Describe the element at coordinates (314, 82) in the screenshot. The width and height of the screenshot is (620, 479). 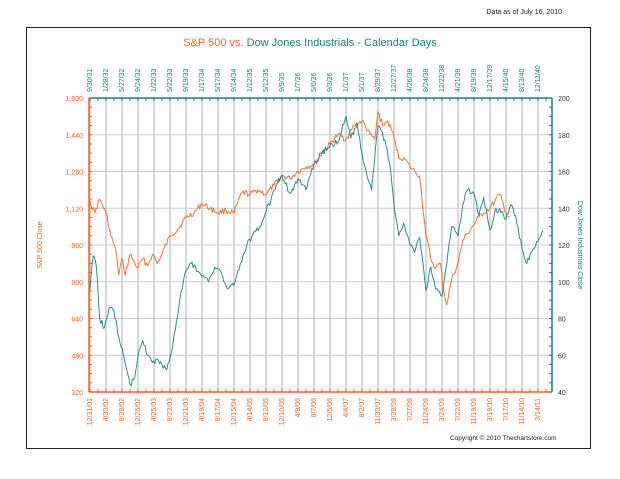
I see `top-tick-label: 5/6/36` at that location.